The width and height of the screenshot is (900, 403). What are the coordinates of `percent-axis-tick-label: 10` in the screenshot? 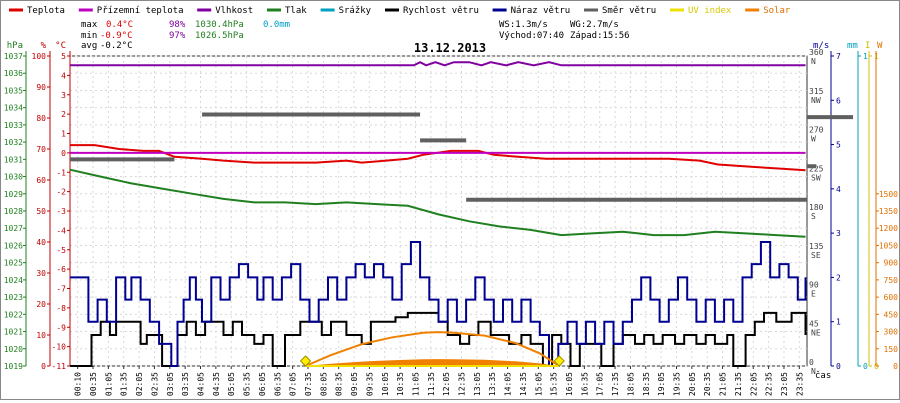 It's located at (41, 335).